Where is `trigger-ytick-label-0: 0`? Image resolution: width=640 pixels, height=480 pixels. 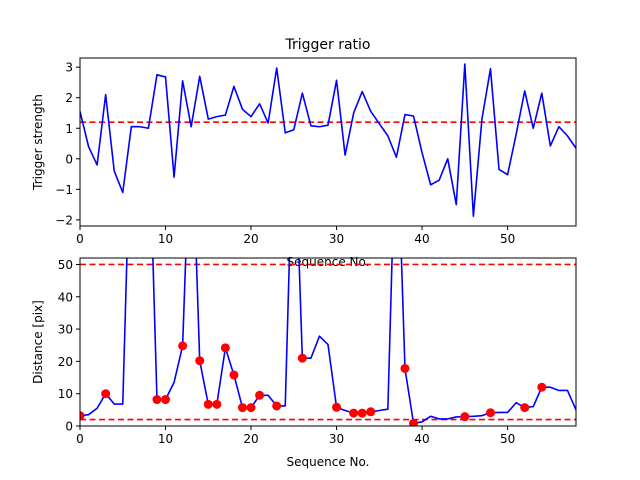
trigger-ytick-label-0: 0 is located at coordinates (69, 159).